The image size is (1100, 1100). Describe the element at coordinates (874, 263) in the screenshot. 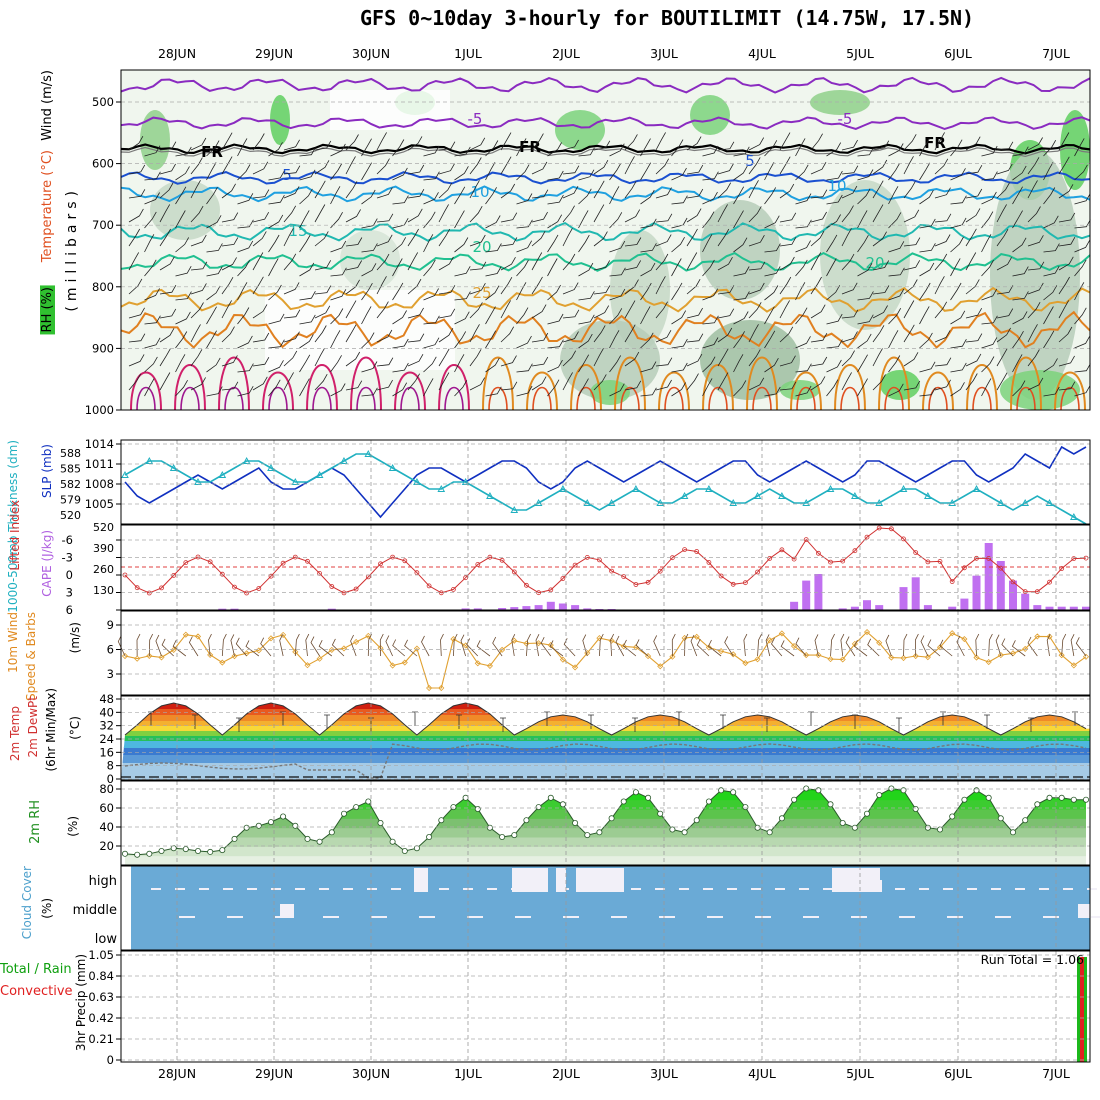

I see `contour-label: 20` at that location.